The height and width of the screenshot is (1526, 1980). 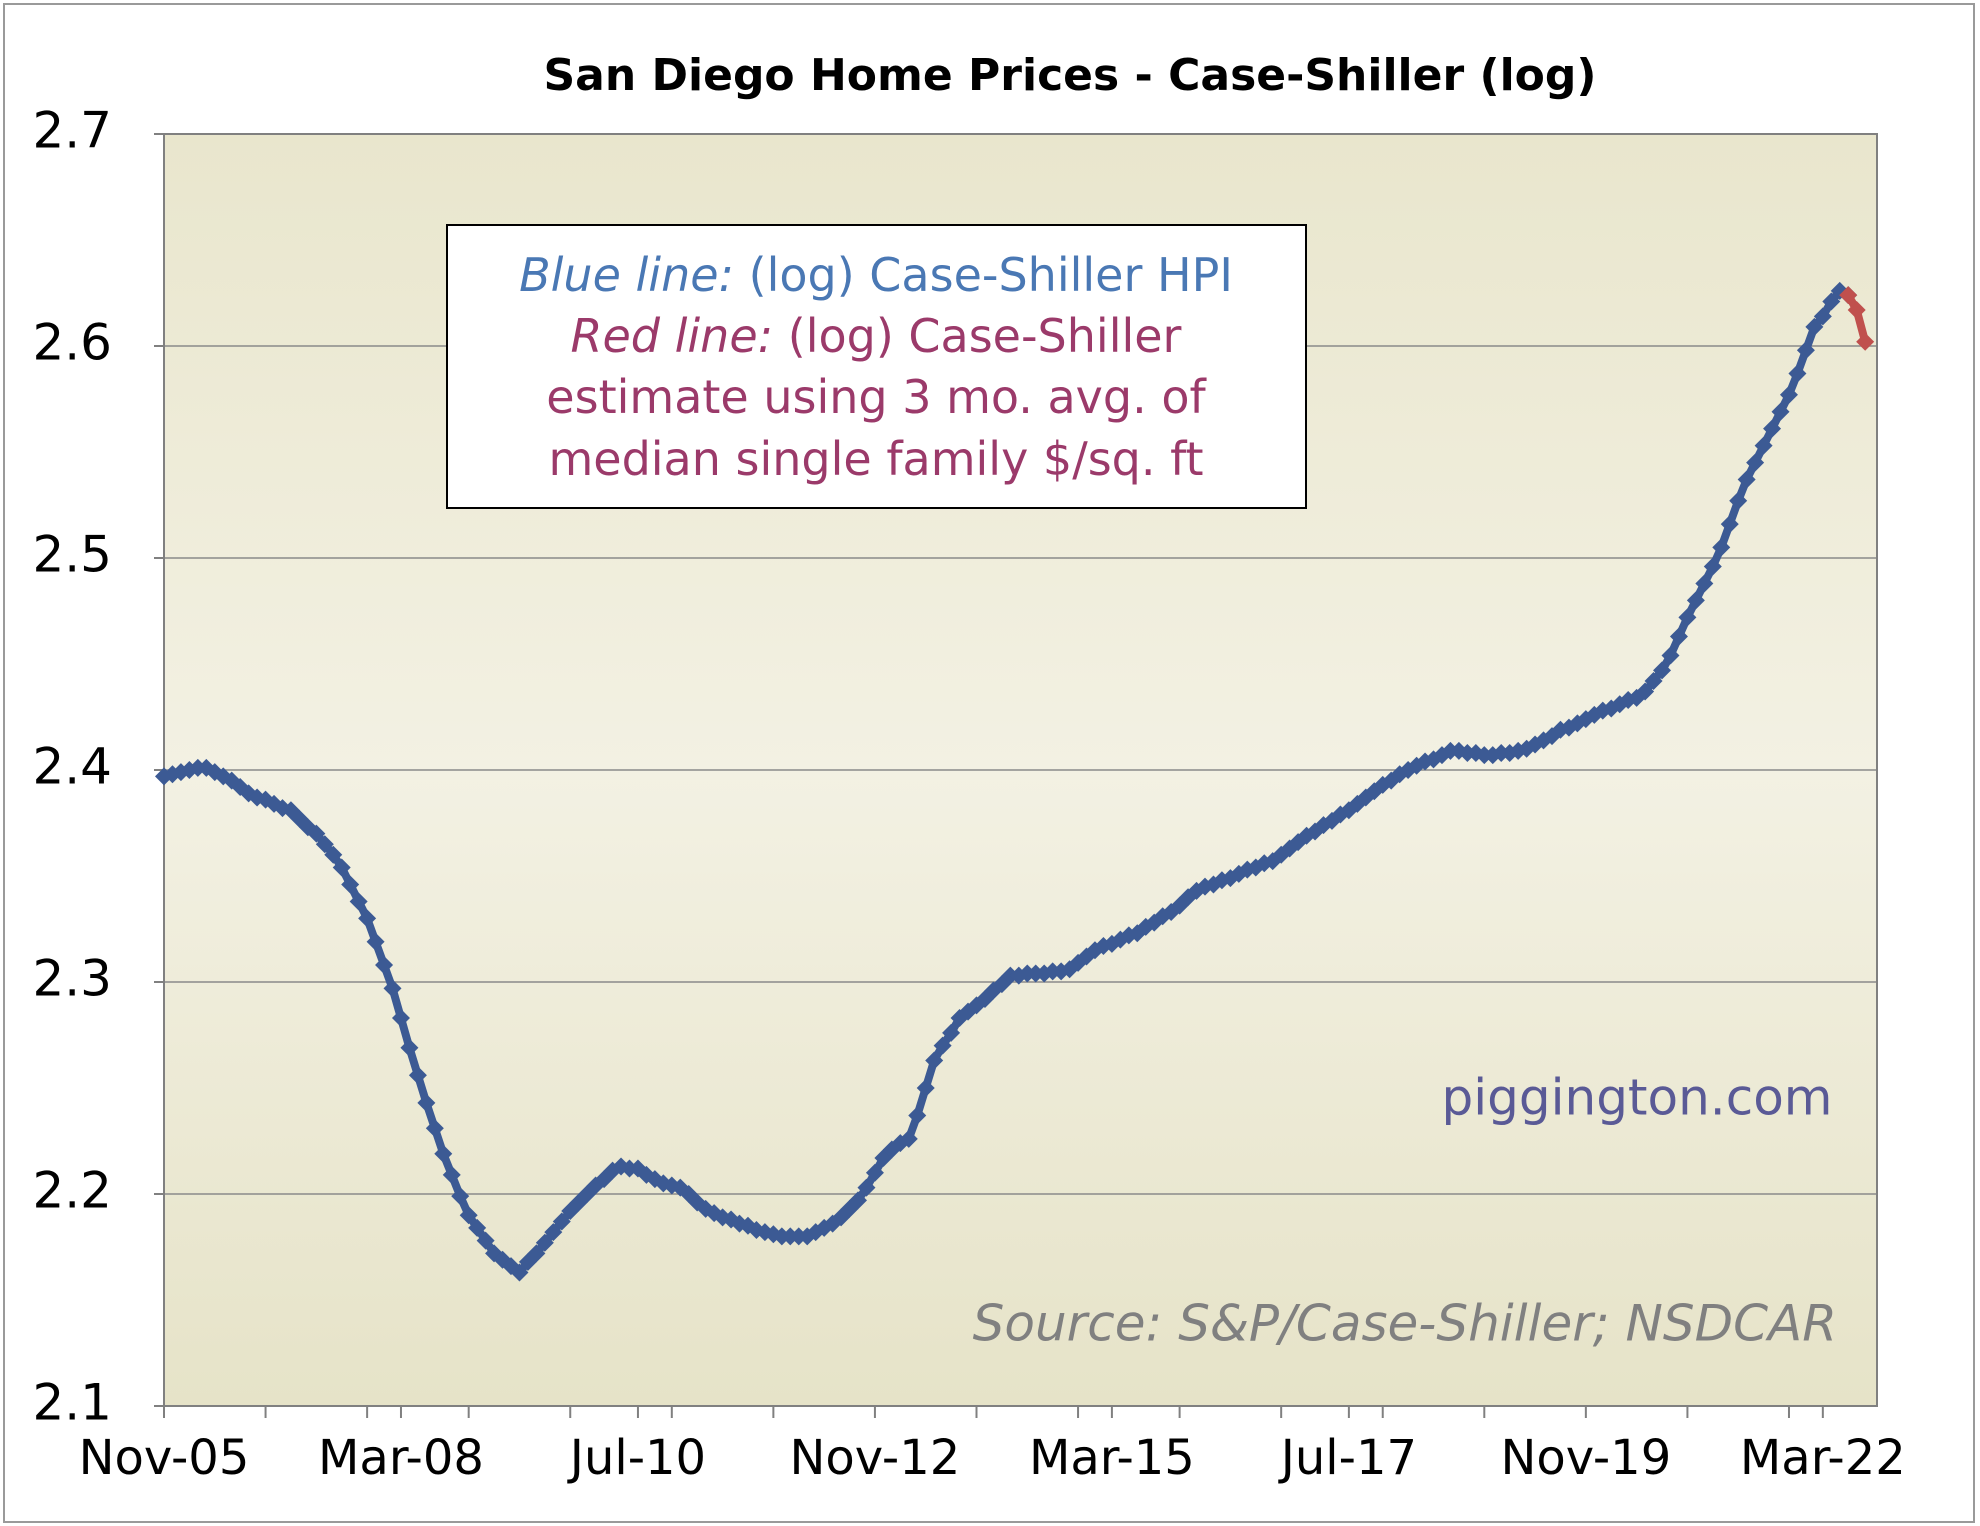 What do you see at coordinates (401, 1458) in the screenshot?
I see `x-tick-label: Mar-08` at bounding box center [401, 1458].